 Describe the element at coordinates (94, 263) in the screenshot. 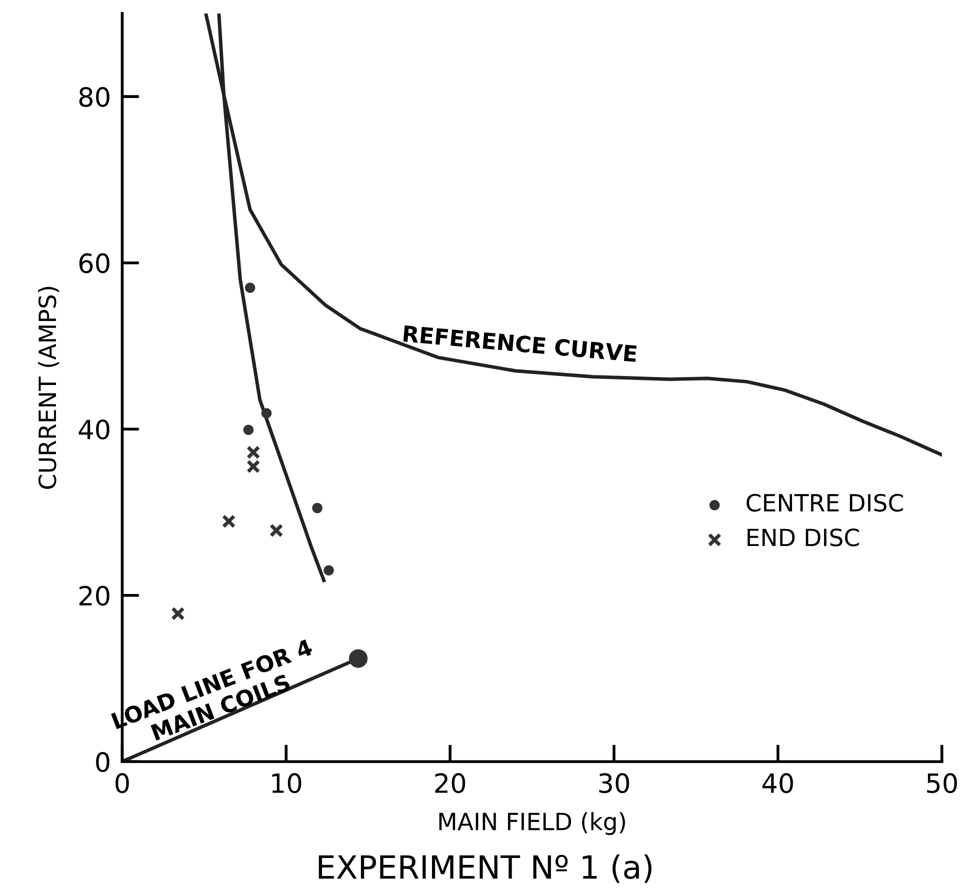

I see `y-tick-label: 60` at that location.